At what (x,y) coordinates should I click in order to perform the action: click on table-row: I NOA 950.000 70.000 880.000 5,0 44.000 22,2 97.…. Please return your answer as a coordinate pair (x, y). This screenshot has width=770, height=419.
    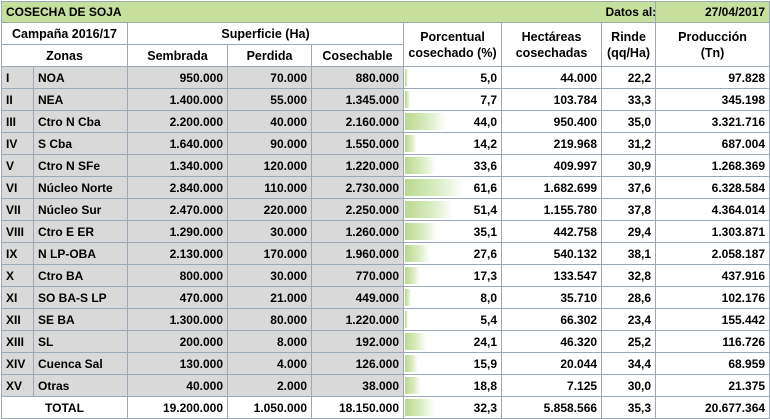
    Looking at the image, I should click on (385, 77).